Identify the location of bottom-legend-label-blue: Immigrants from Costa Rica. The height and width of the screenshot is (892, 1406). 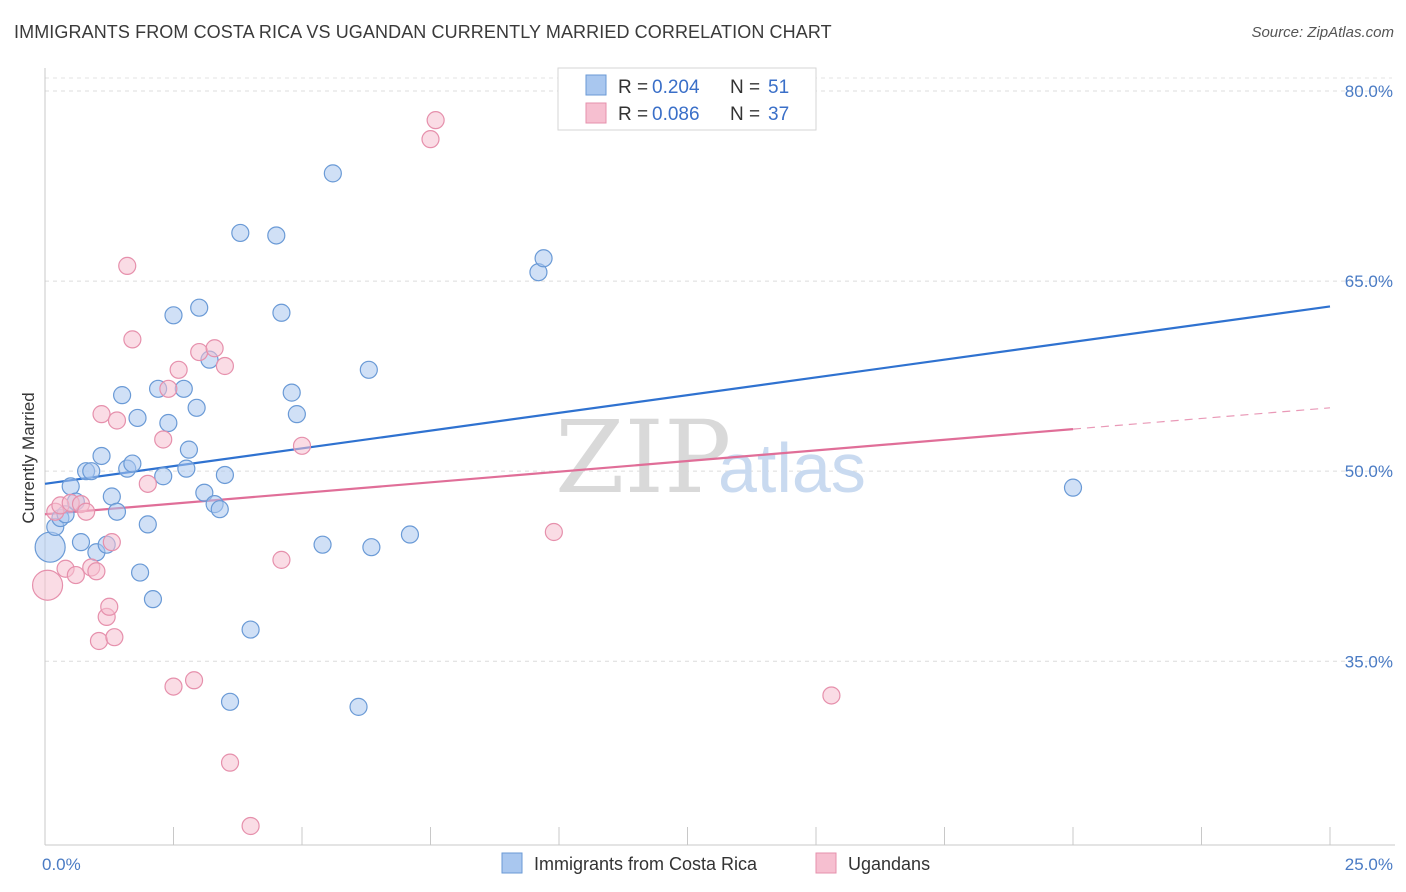
(646, 864).